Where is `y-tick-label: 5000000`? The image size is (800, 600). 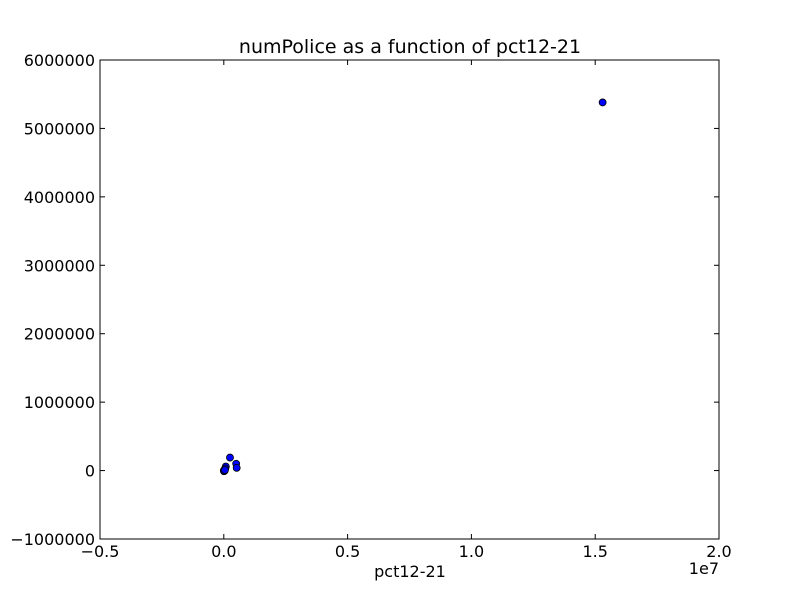
y-tick-label: 5000000 is located at coordinates (59, 128).